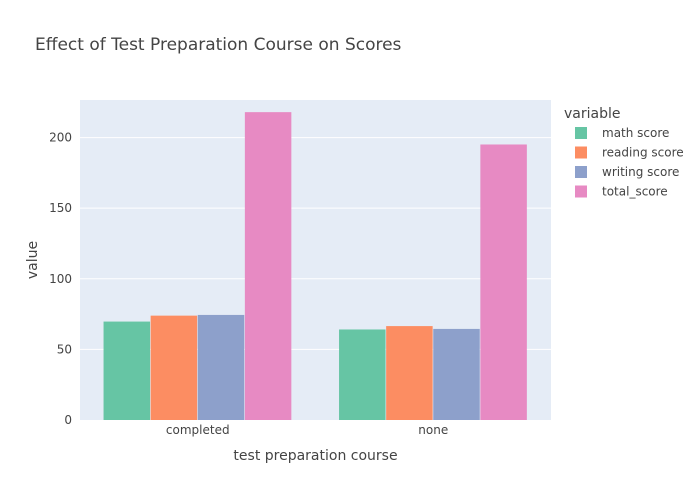 This screenshot has width=700, height=500. What do you see at coordinates (635, 192) in the screenshot?
I see `legend-item-label: total_score` at bounding box center [635, 192].